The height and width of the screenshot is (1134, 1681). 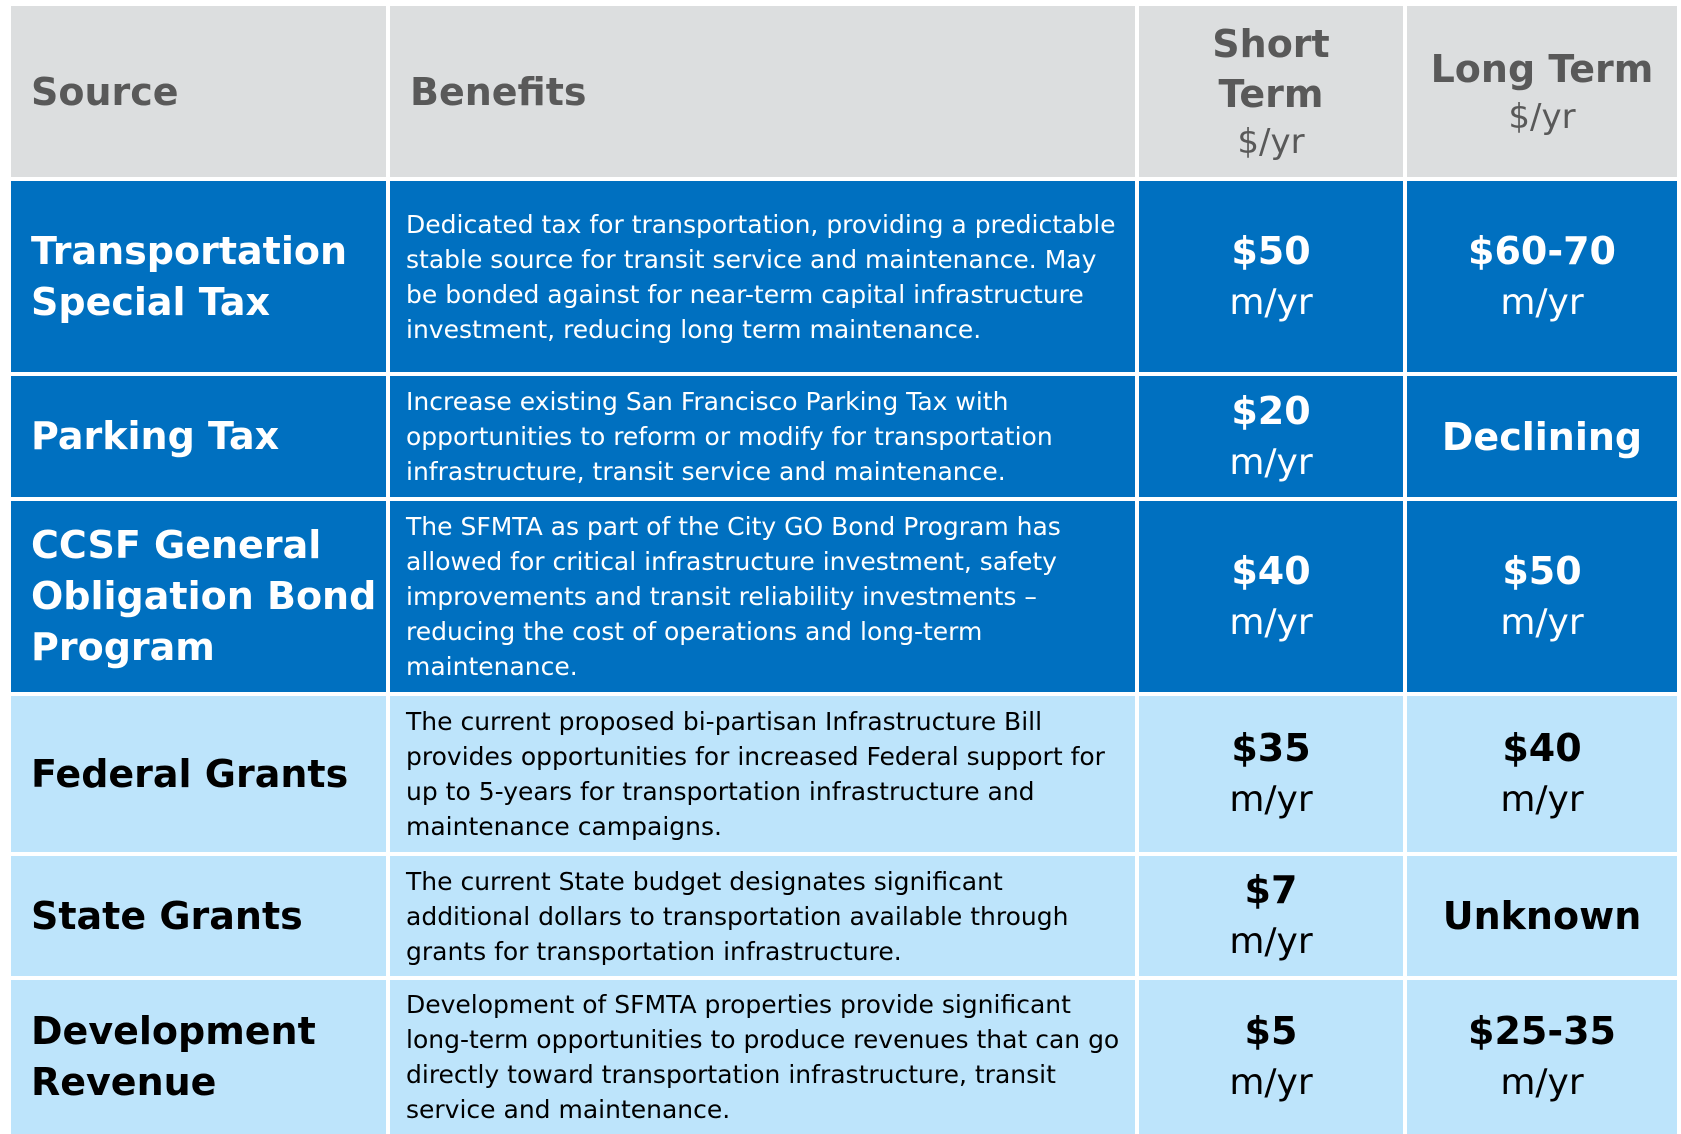 I want to click on header-title: Long Term, so click(x=1542, y=68).